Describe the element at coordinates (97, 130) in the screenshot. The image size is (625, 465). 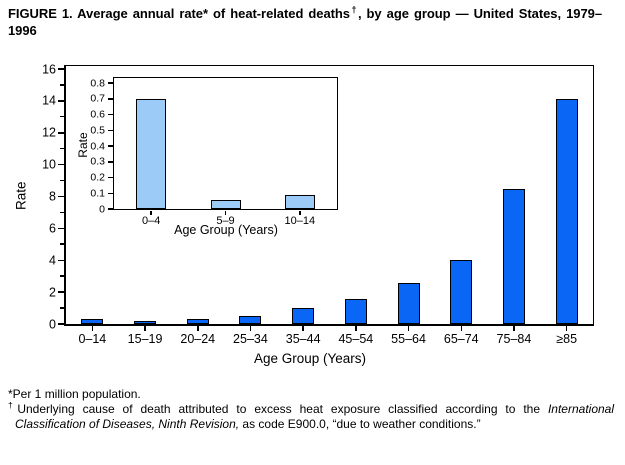
I see `y-tick-label: 0.5` at that location.